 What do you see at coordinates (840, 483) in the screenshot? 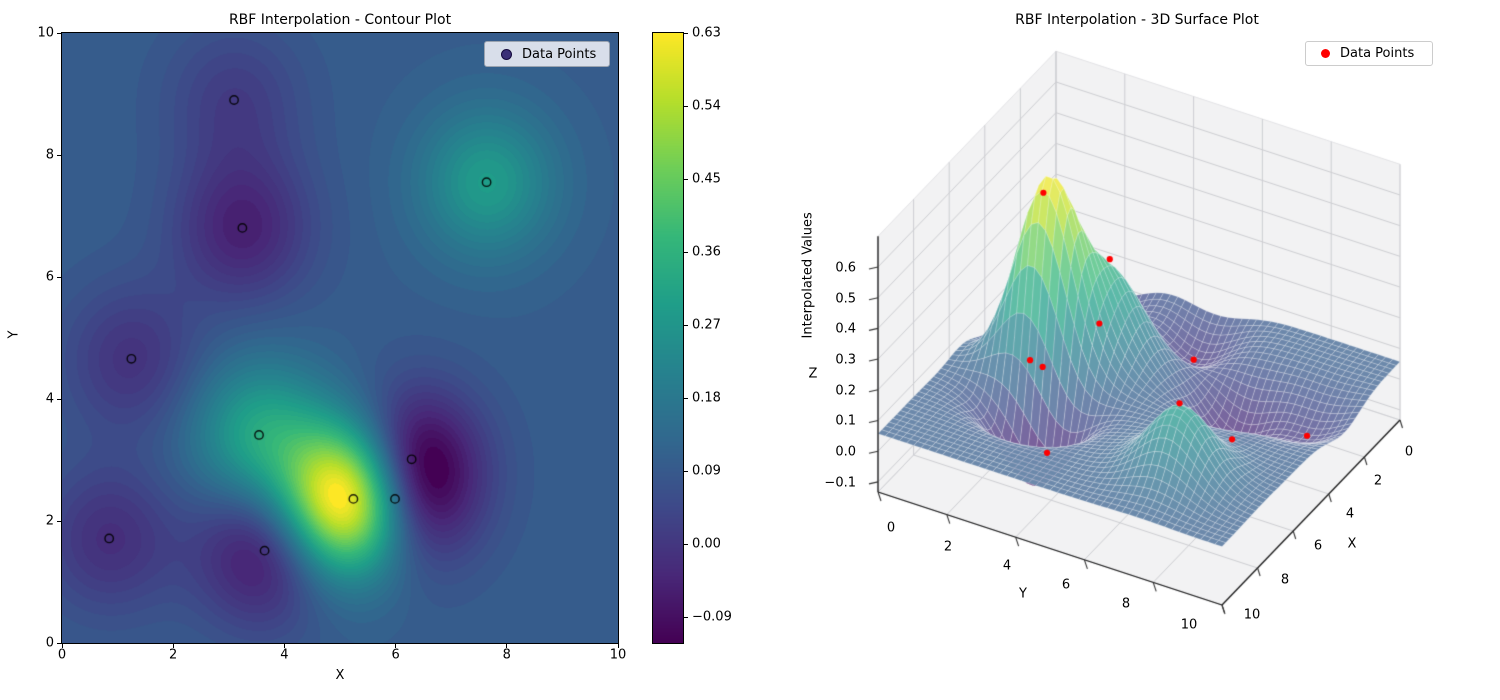
I see `surface-z-tick-label: −0.1` at bounding box center [840, 483].